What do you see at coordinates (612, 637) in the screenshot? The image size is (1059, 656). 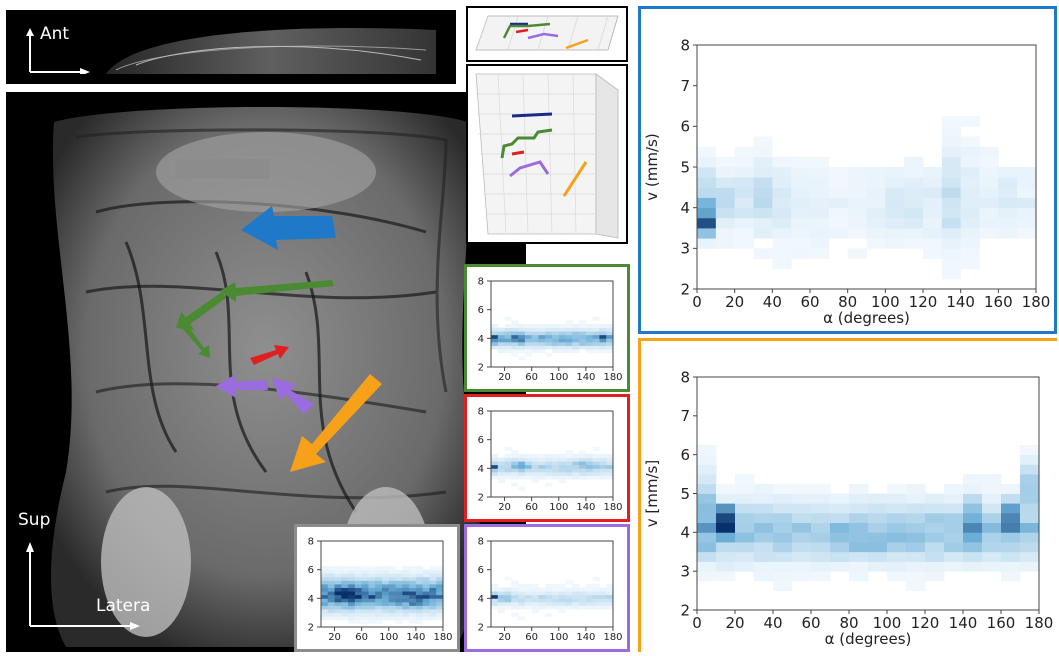 I see `x-tick-label: 180` at bounding box center [612, 637].